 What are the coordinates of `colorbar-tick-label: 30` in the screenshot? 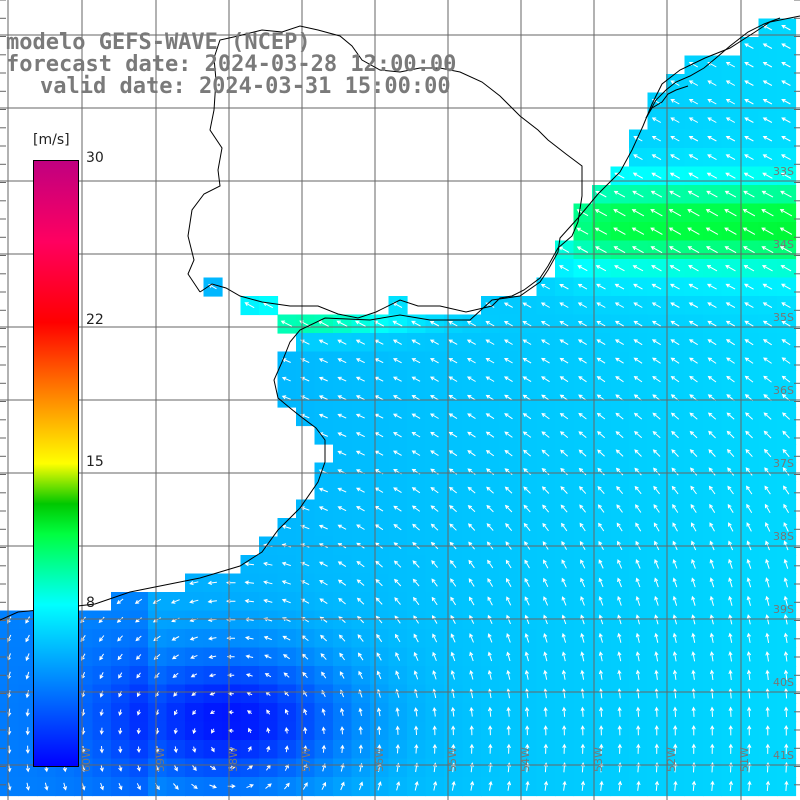 It's located at (95, 158).